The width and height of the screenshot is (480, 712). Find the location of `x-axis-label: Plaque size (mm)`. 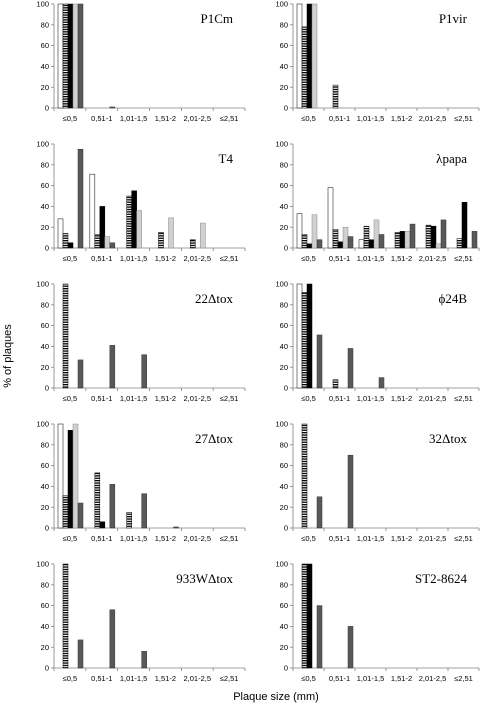

x-axis-label: Plaque size (mm) is located at coordinates (276, 697).